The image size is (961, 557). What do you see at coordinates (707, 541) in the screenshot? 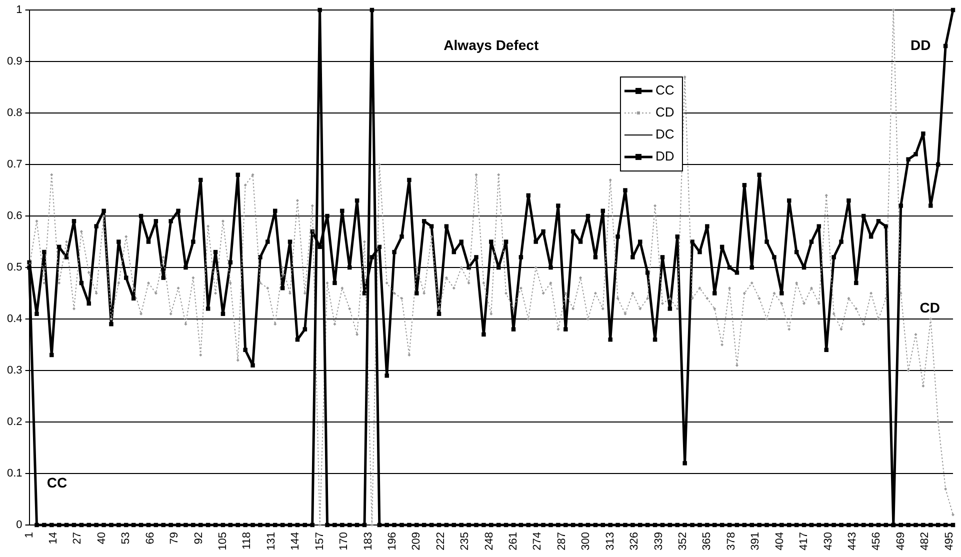
I see `x-tick-label: 365` at bounding box center [707, 541].